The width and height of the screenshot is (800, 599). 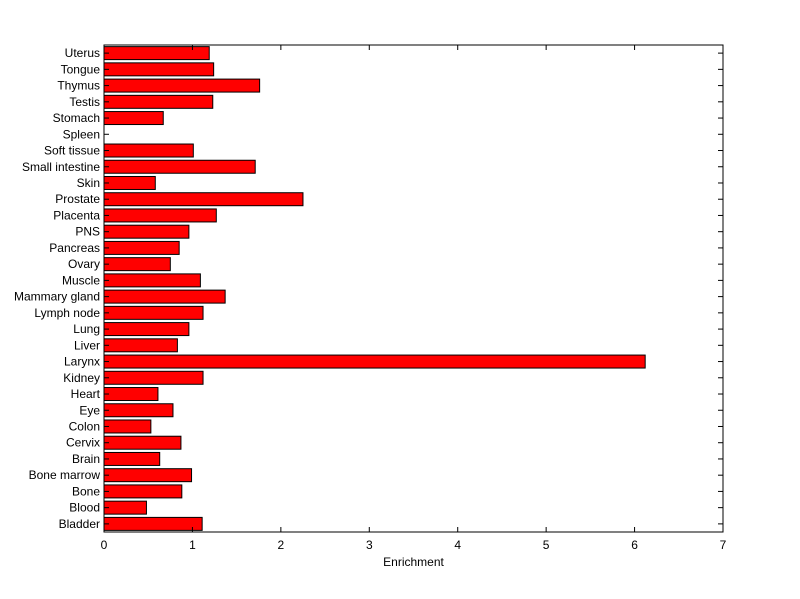 I want to click on y-tick-label: Uterus, so click(x=82, y=53).